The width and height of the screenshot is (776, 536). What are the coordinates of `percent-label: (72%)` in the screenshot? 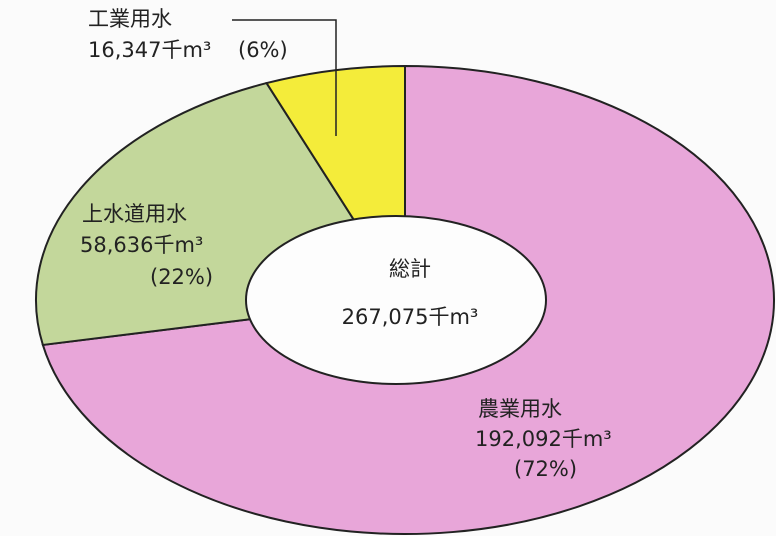 It's located at (545, 469).